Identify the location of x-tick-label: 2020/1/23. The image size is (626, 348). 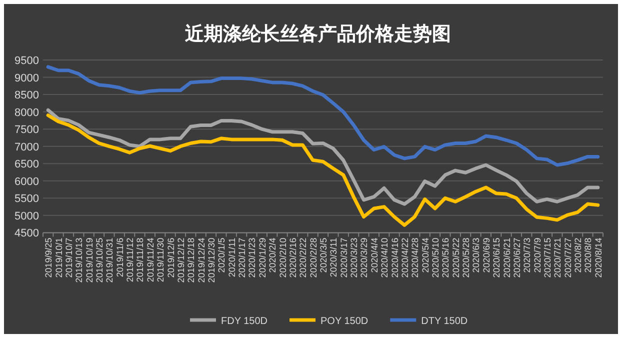
(252, 258).